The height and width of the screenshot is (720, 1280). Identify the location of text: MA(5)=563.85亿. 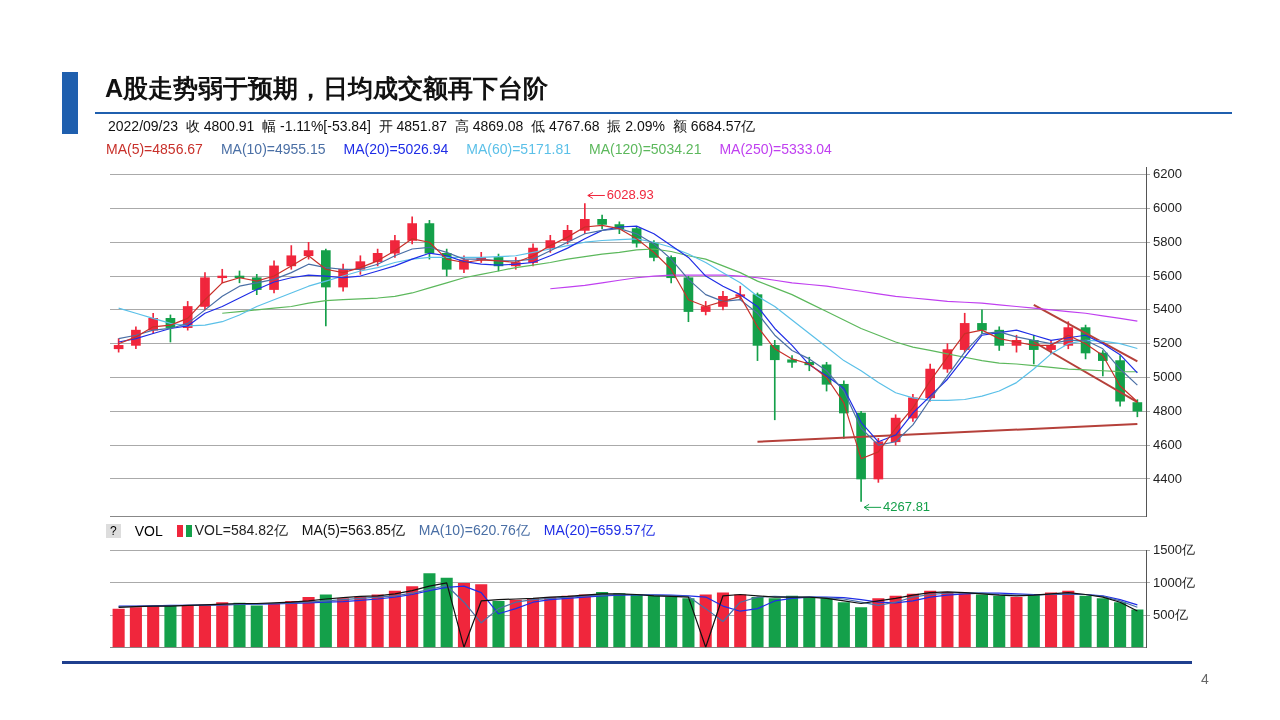
(353, 531).